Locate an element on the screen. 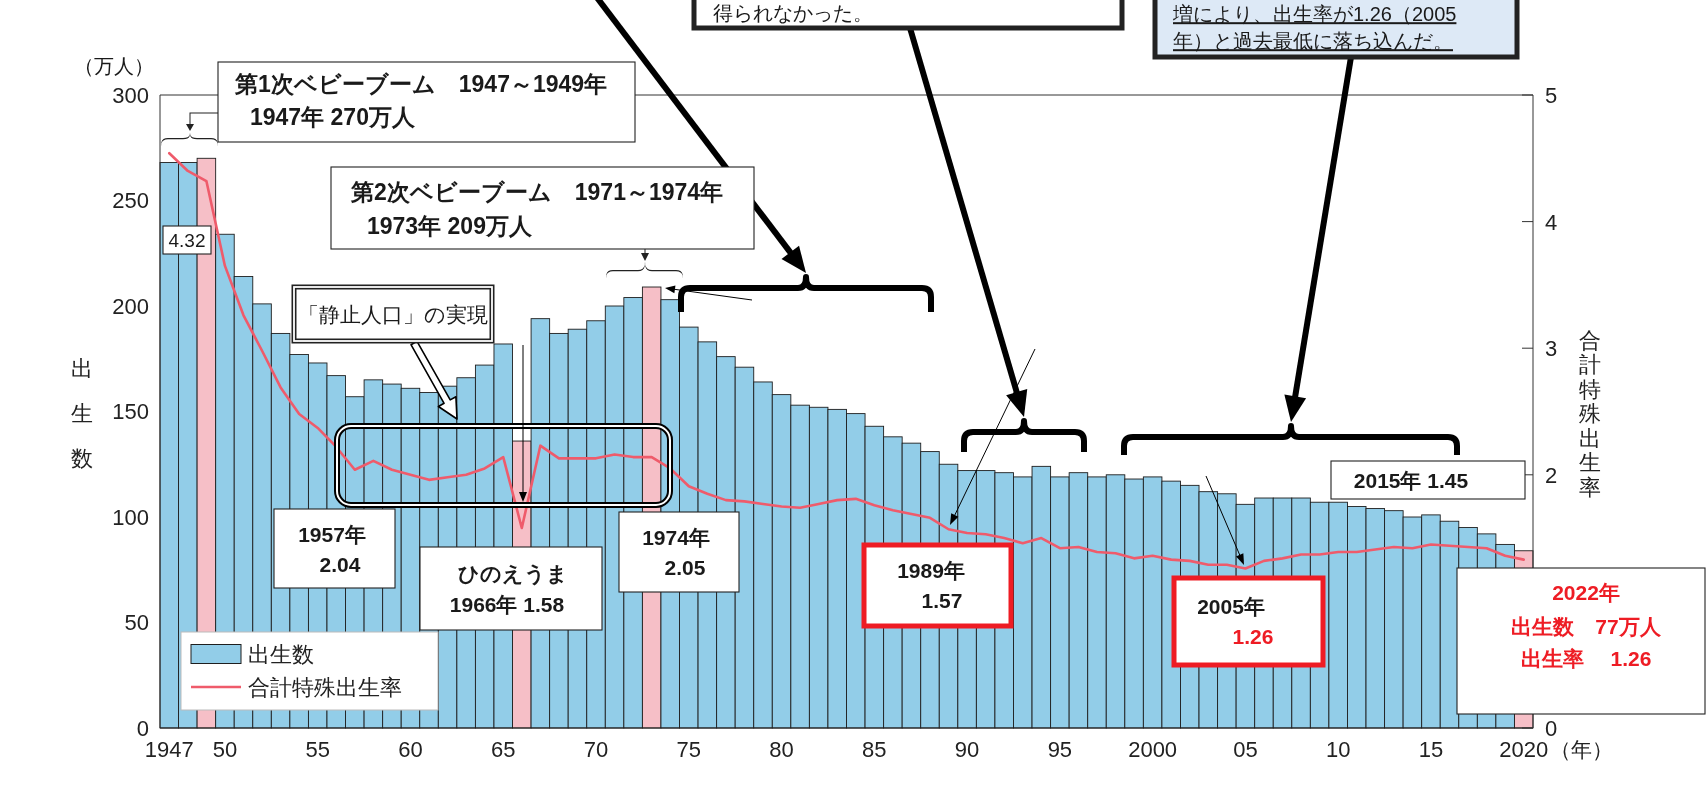 The width and height of the screenshot is (1708, 807). x-tick-label: 50 is located at coordinates (225, 749).